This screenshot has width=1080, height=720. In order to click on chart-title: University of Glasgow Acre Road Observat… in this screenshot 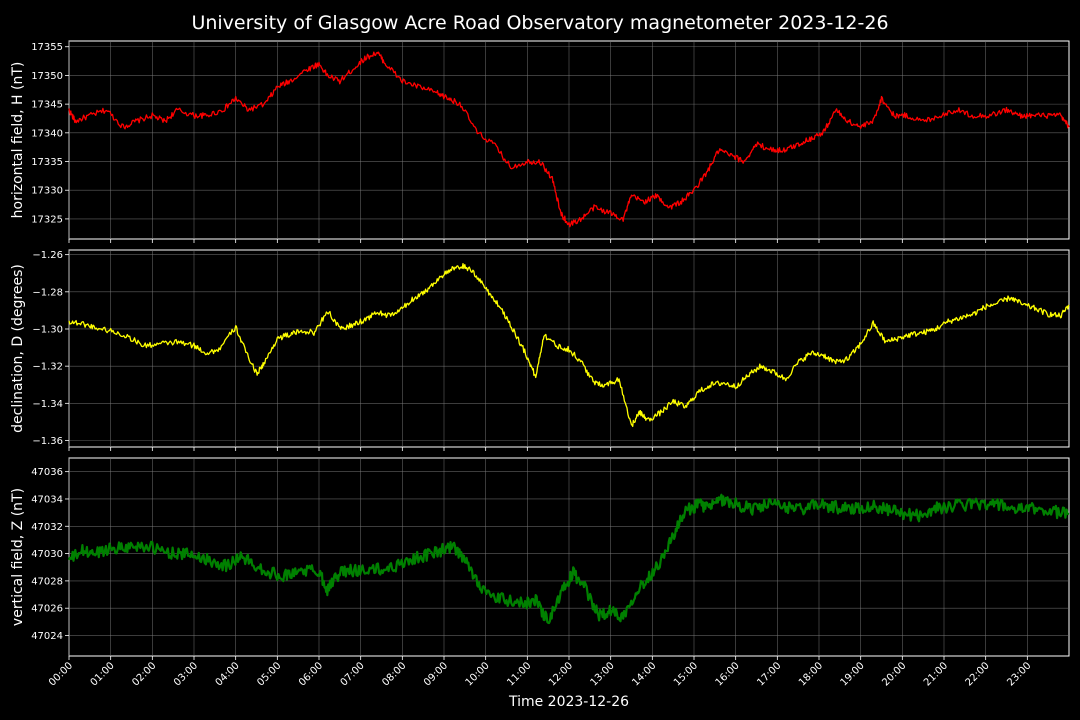, I will do `click(539, 23)`.